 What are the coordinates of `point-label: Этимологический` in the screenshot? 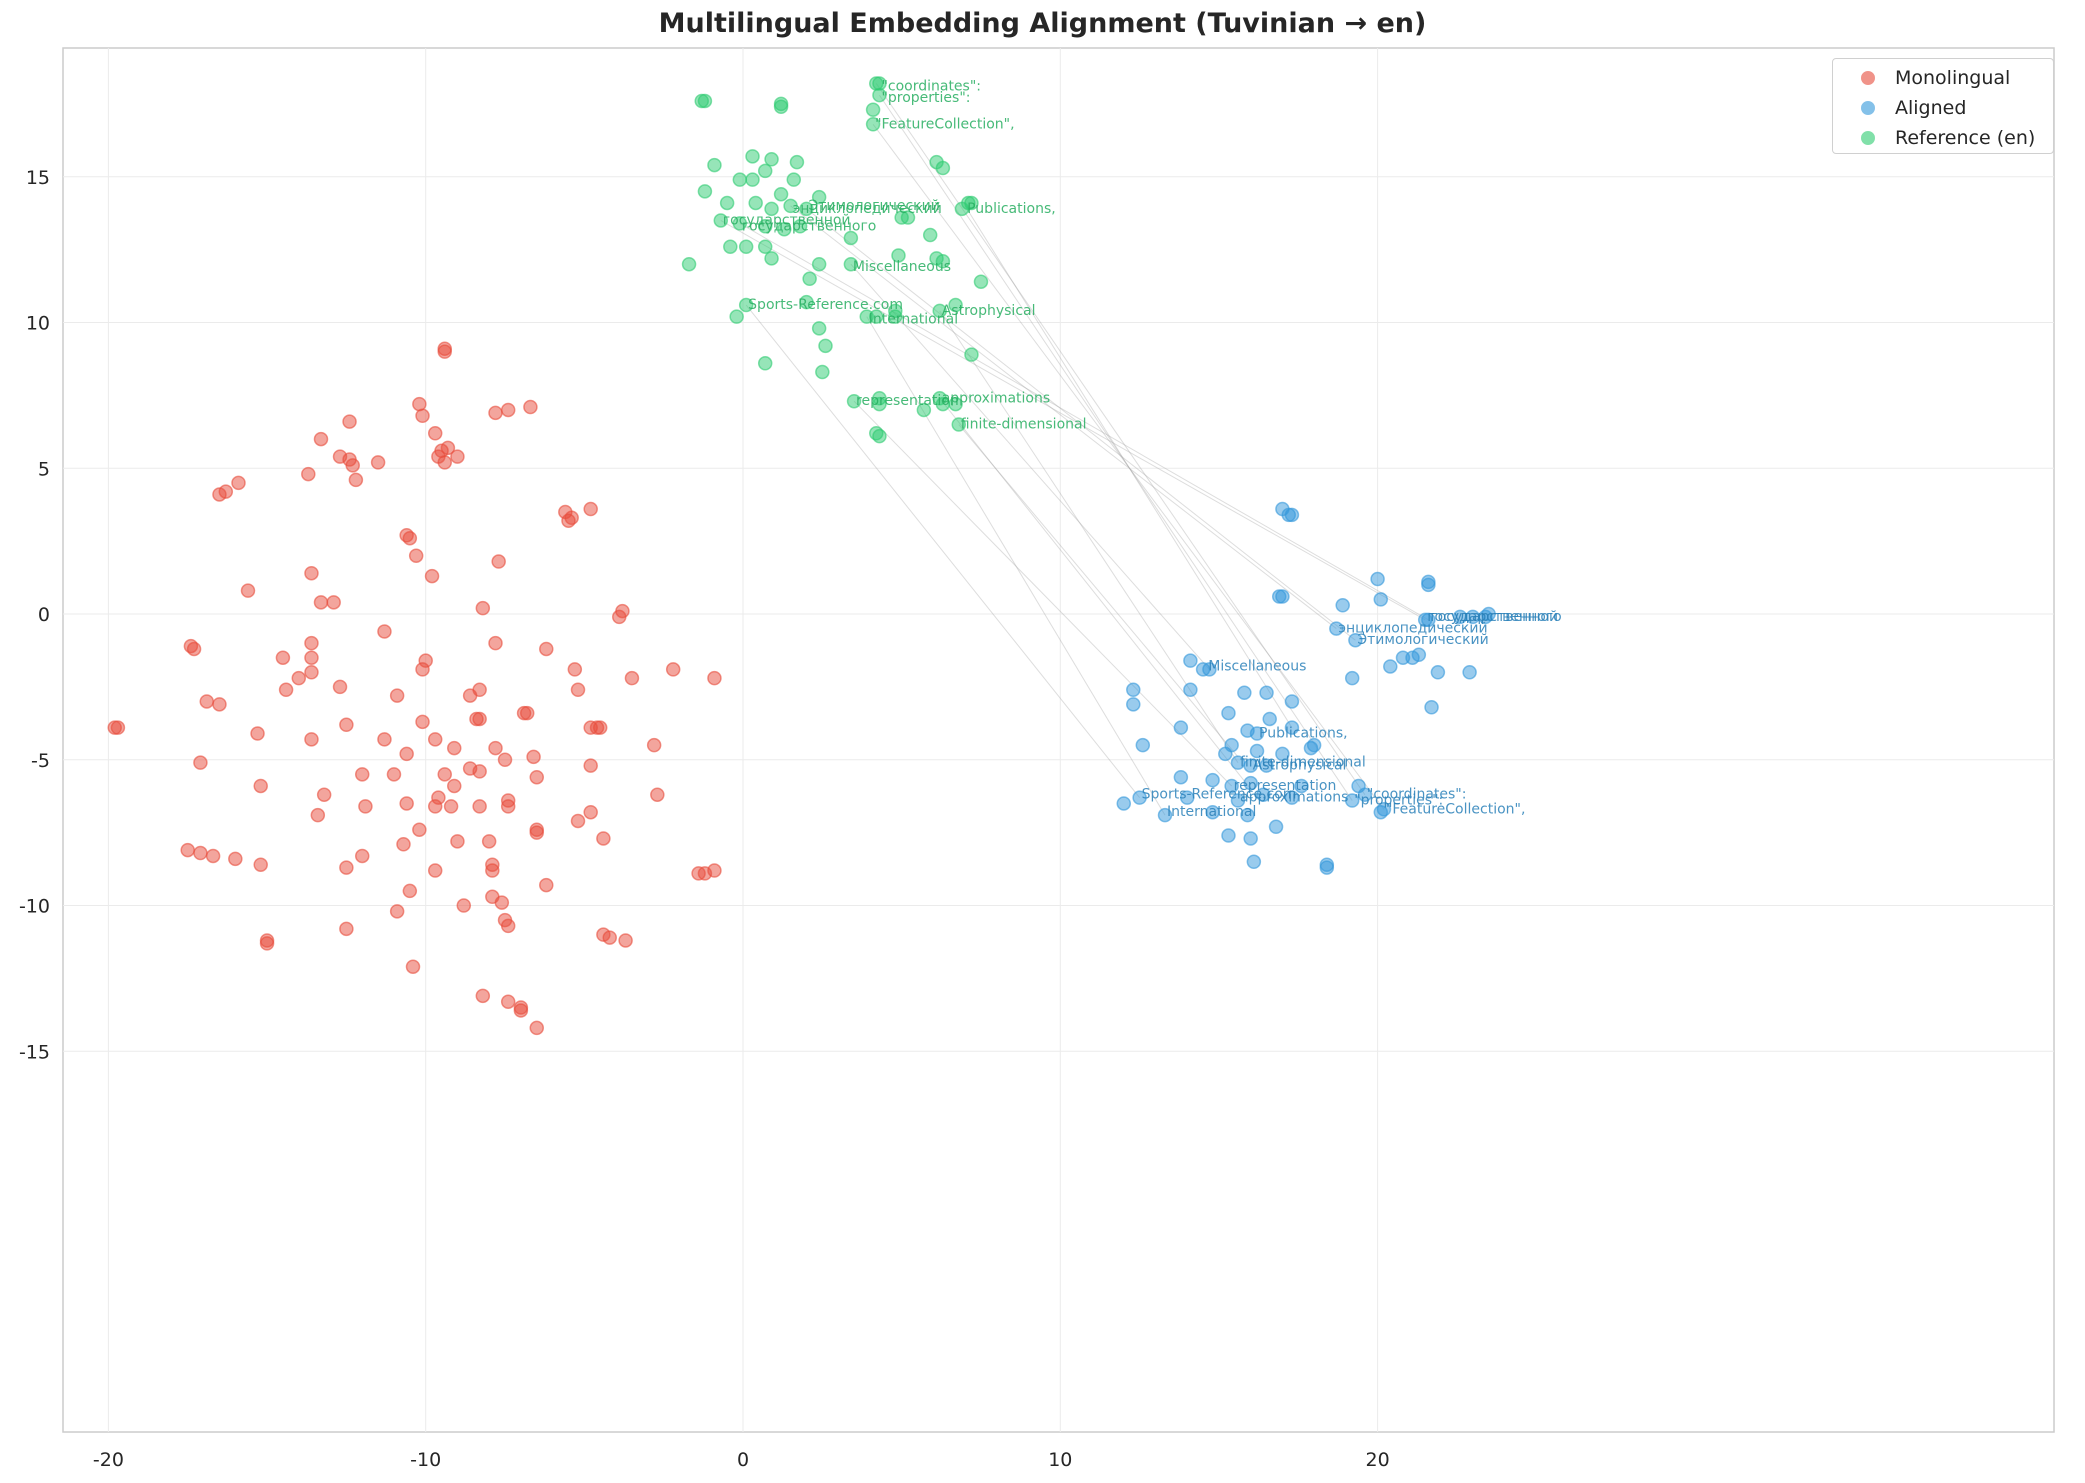 It's located at (1422, 640).